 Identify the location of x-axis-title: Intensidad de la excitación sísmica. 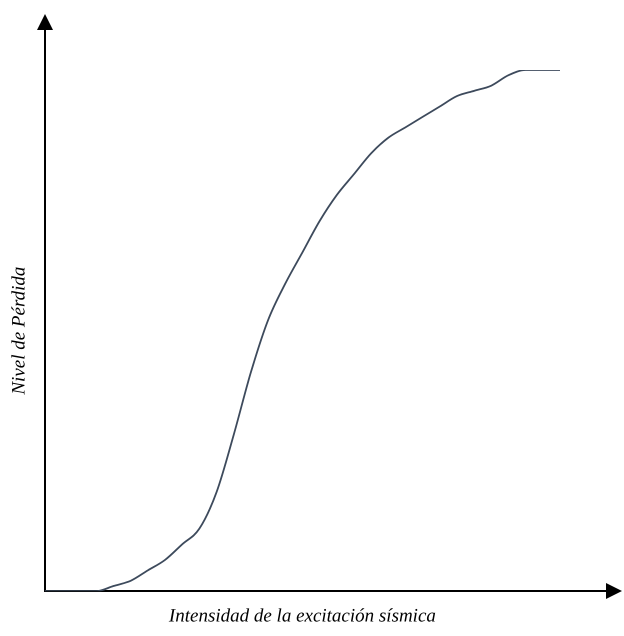
(302, 616).